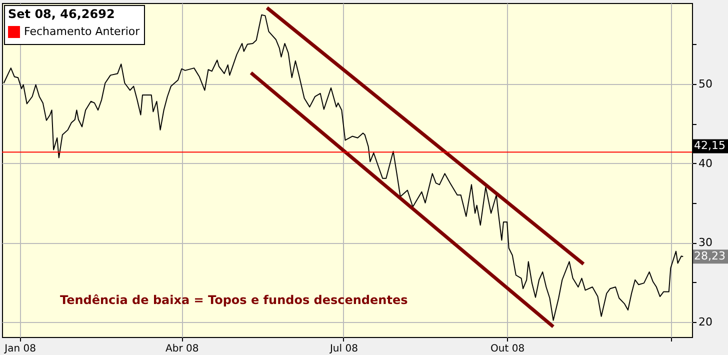 The image size is (728, 355). What do you see at coordinates (705, 321) in the screenshot?
I see `y-tick-label: 20` at bounding box center [705, 321].